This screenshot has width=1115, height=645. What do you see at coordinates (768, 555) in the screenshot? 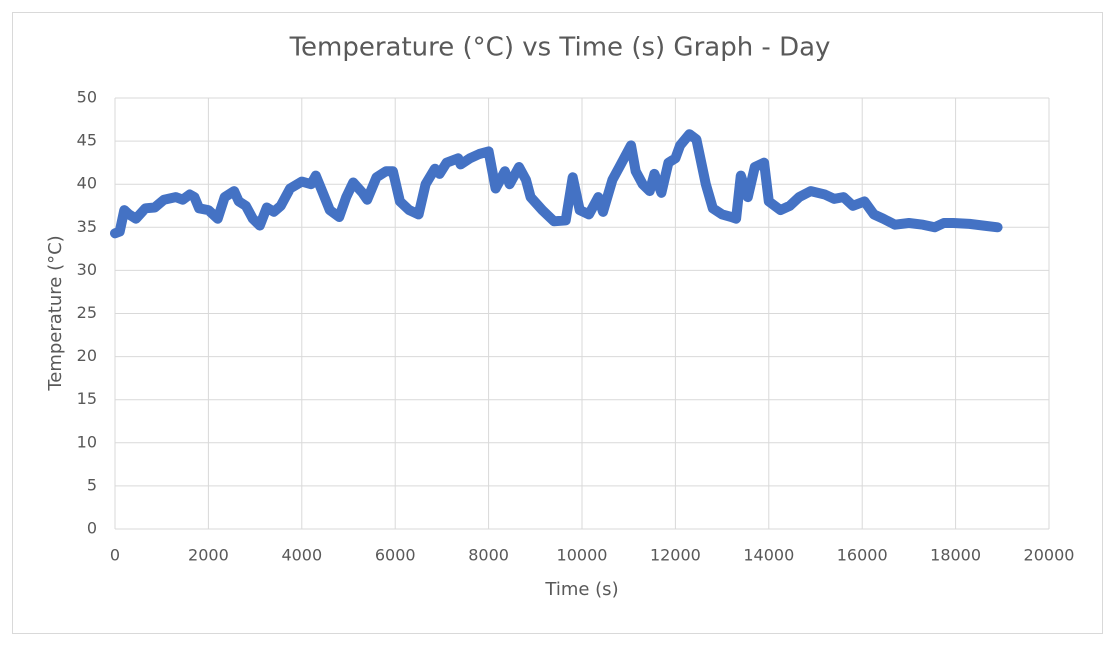
I see `x-tick-label: 14000` at bounding box center [768, 555].